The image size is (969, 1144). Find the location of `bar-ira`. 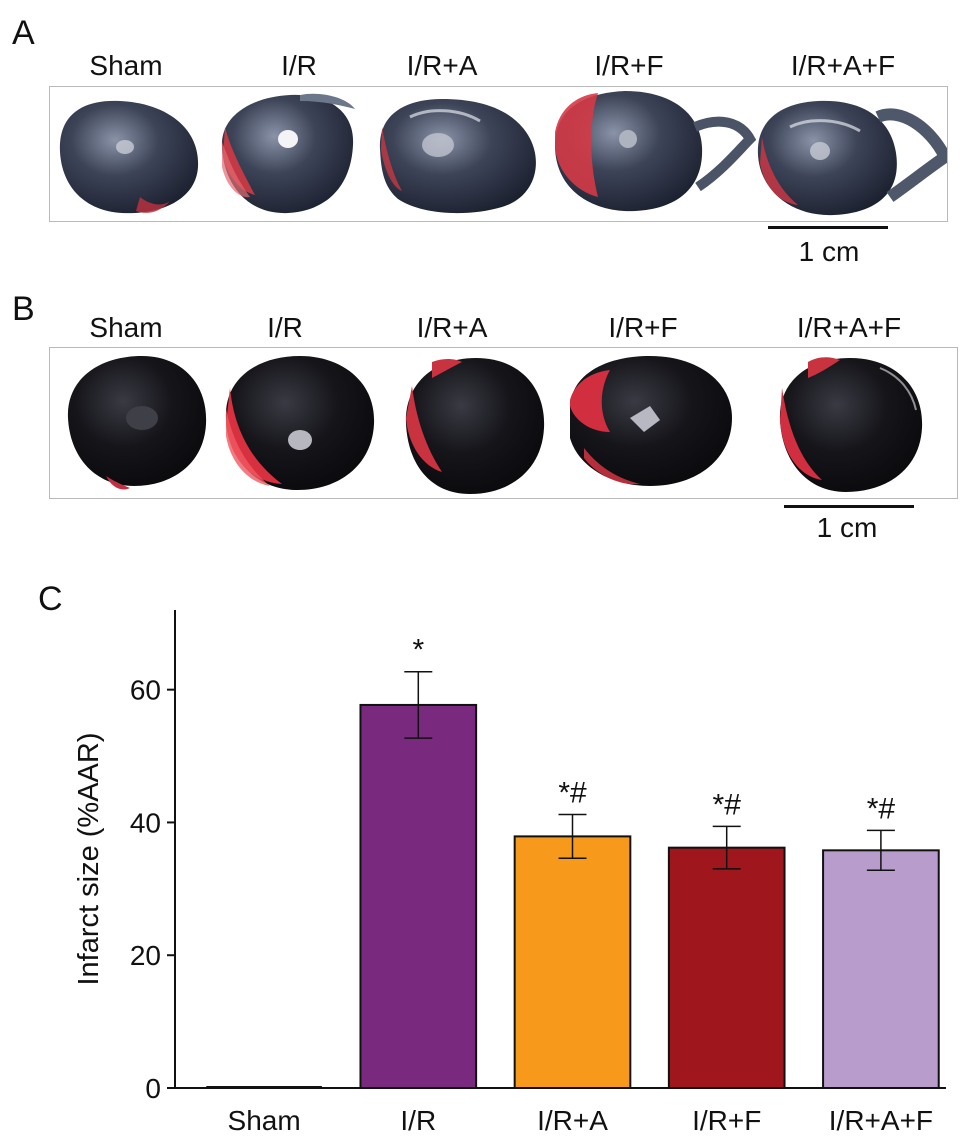

bar-ira is located at coordinates (572, 962).